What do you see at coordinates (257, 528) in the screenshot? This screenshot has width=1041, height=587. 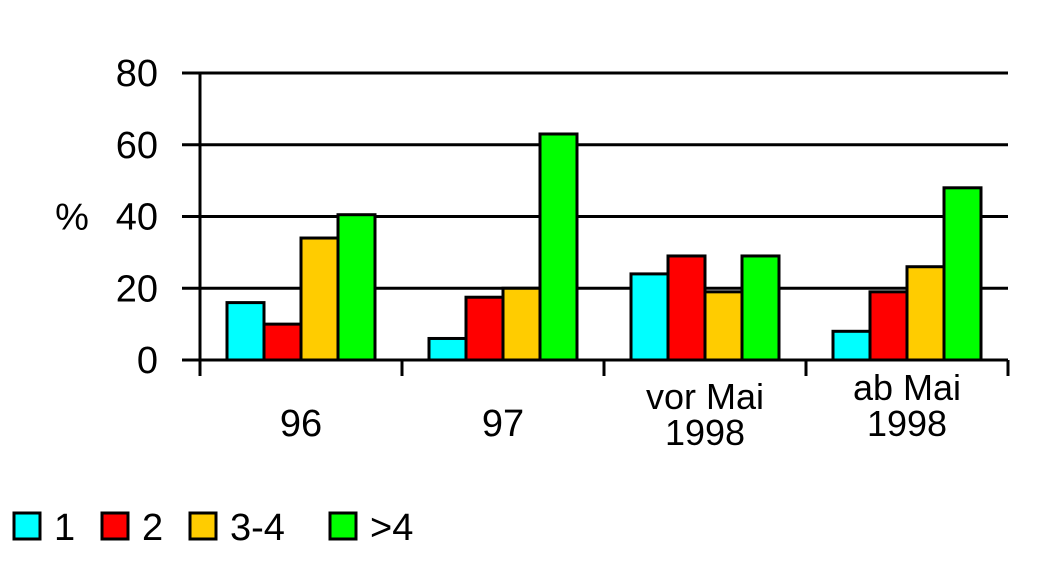 I see `legend-label: 3-4` at bounding box center [257, 528].